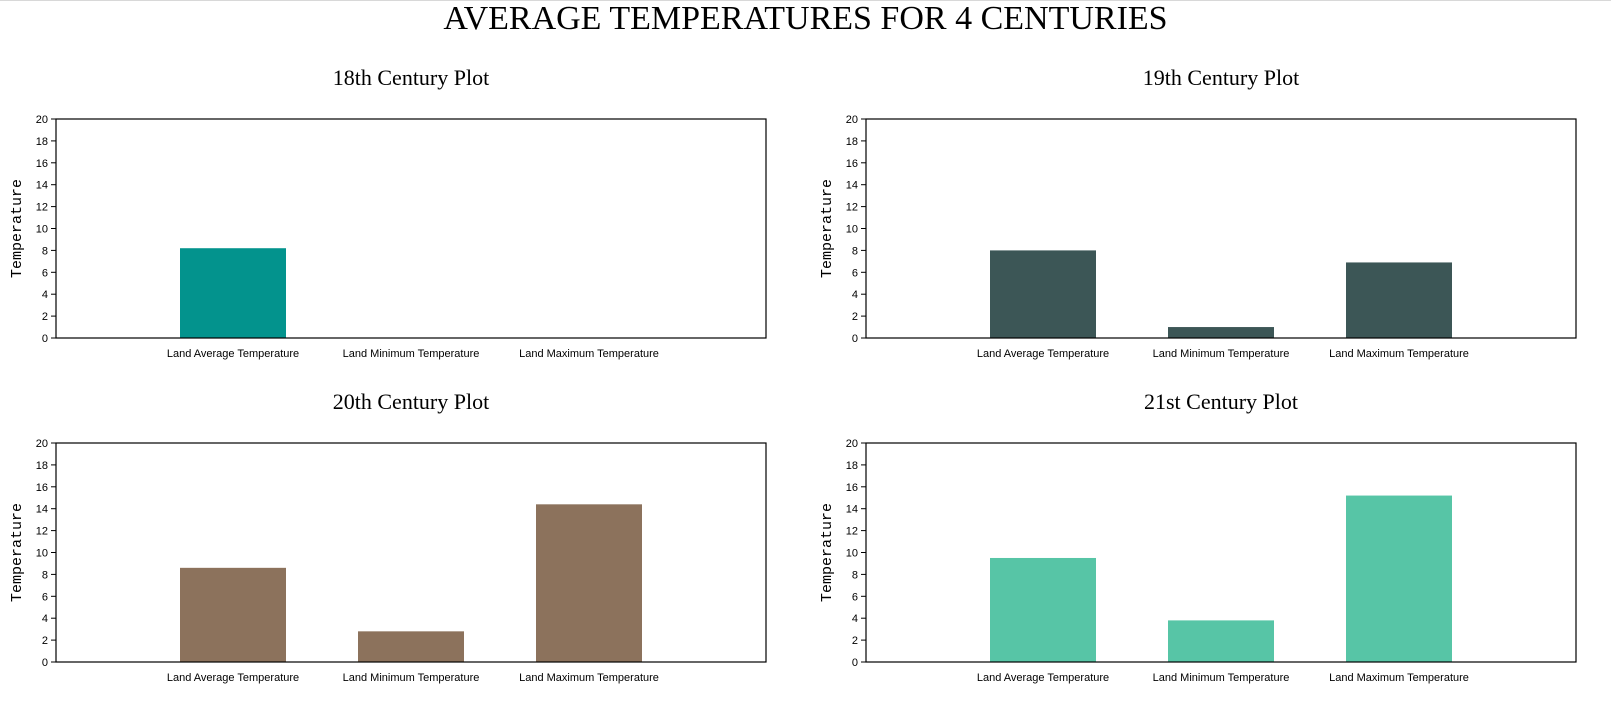  I want to click on figure-title: AVERAGE TEMPERATURES FOR 4 CENTURIES, so click(805, 18).